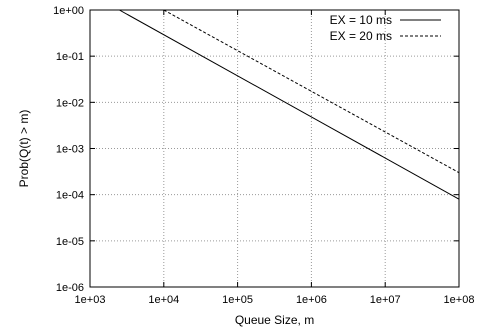 Image resolution: width=489 pixels, height=332 pixels. Describe the element at coordinates (237, 300) in the screenshot. I see `x-tick-label: 1e+05` at that location.